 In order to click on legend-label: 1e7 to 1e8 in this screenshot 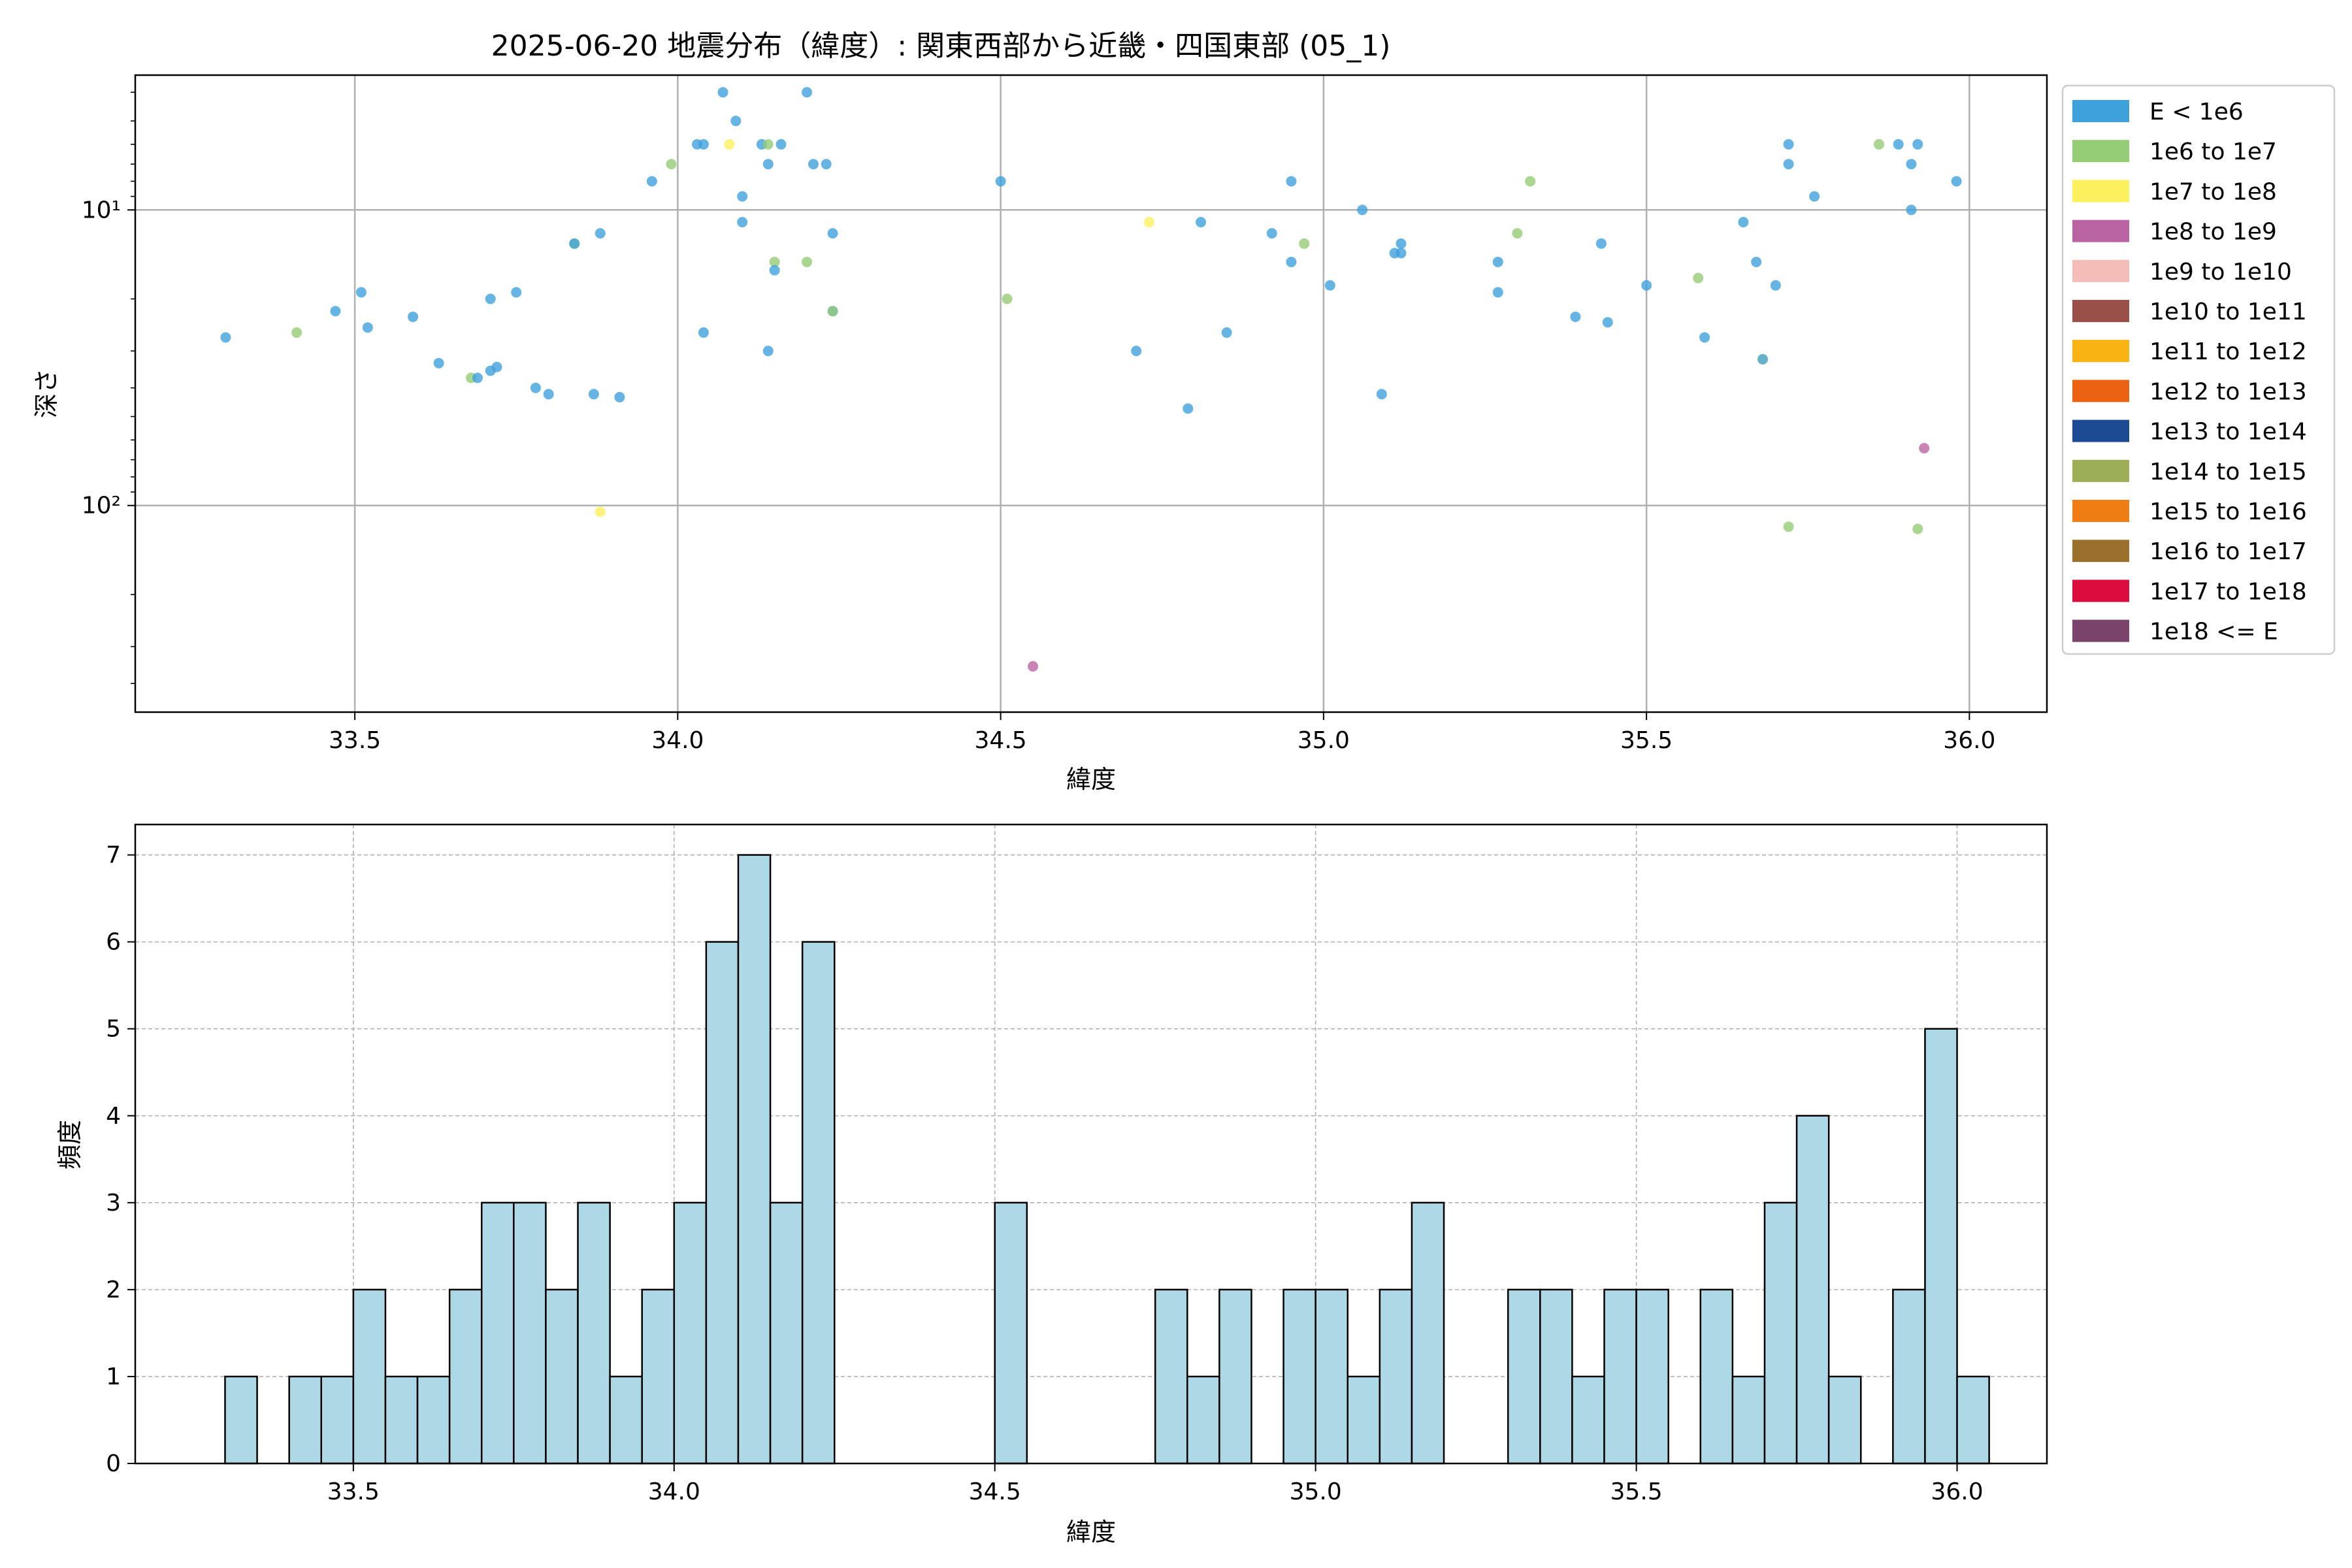, I will do `click(2213, 191)`.